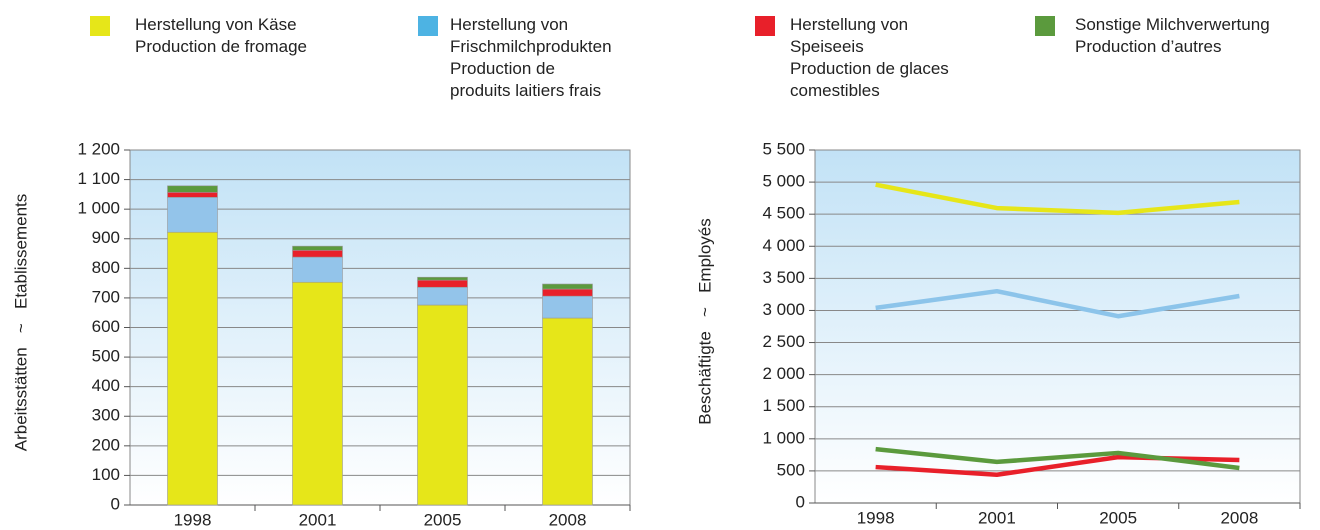 Image resolution: width=1320 pixels, height=530 pixels. I want to click on y-tick-label: 2 000, so click(783, 373).